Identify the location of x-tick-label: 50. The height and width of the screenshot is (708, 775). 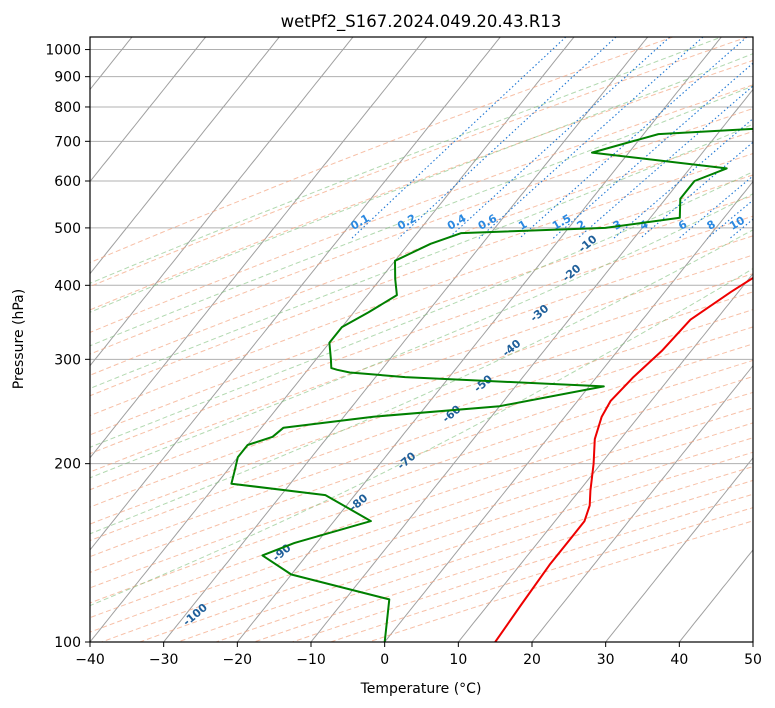
(753, 660).